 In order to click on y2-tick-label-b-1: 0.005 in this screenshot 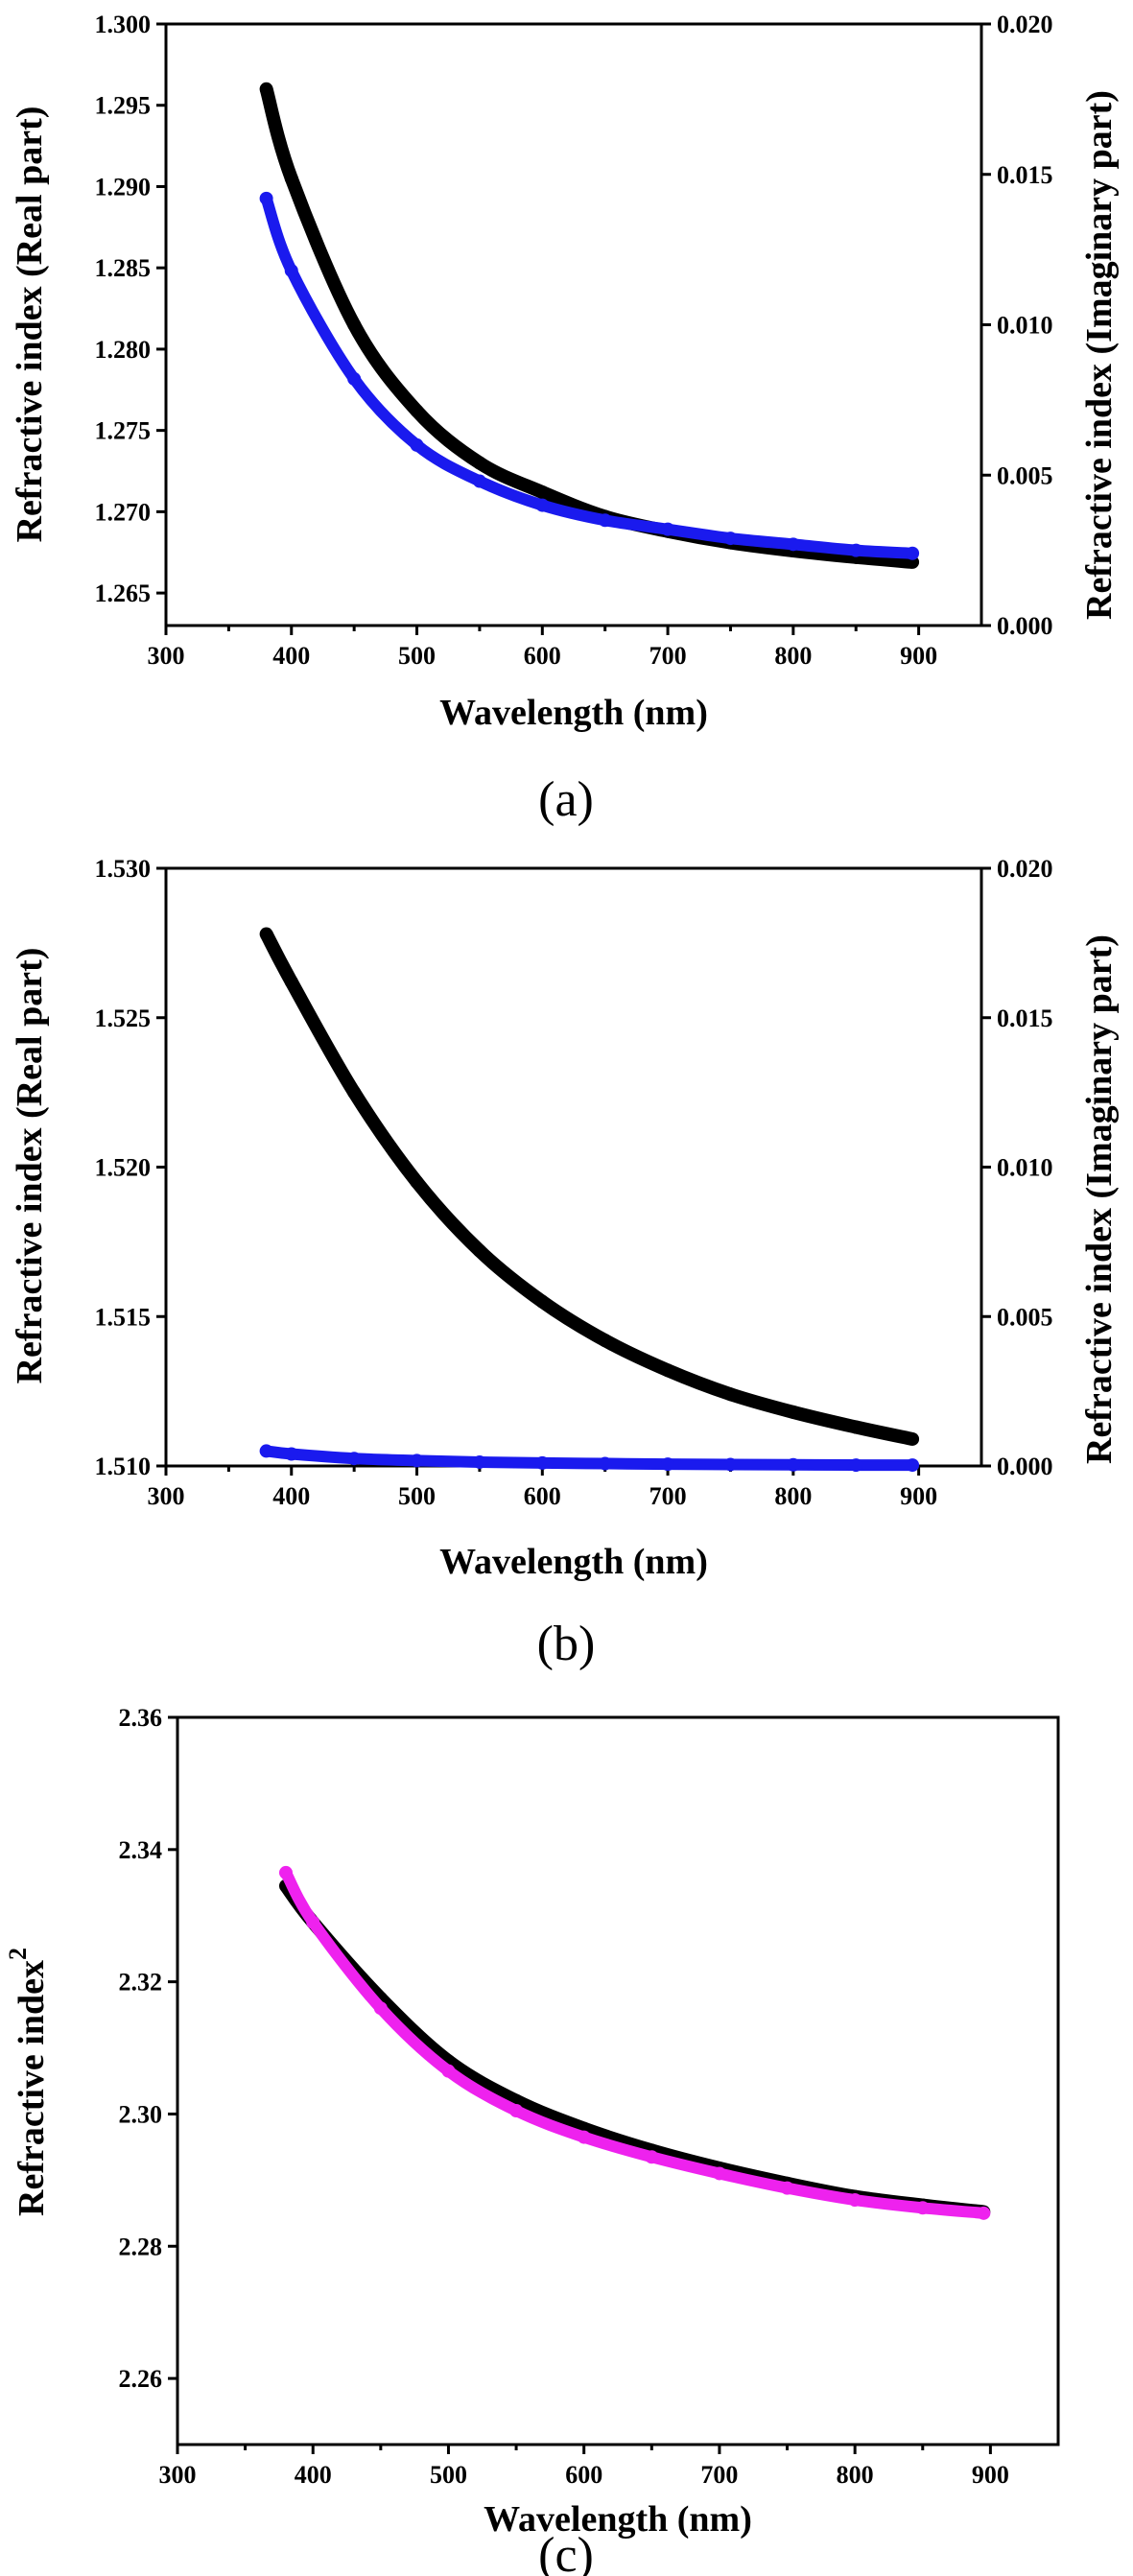, I will do `click(1025, 1317)`.